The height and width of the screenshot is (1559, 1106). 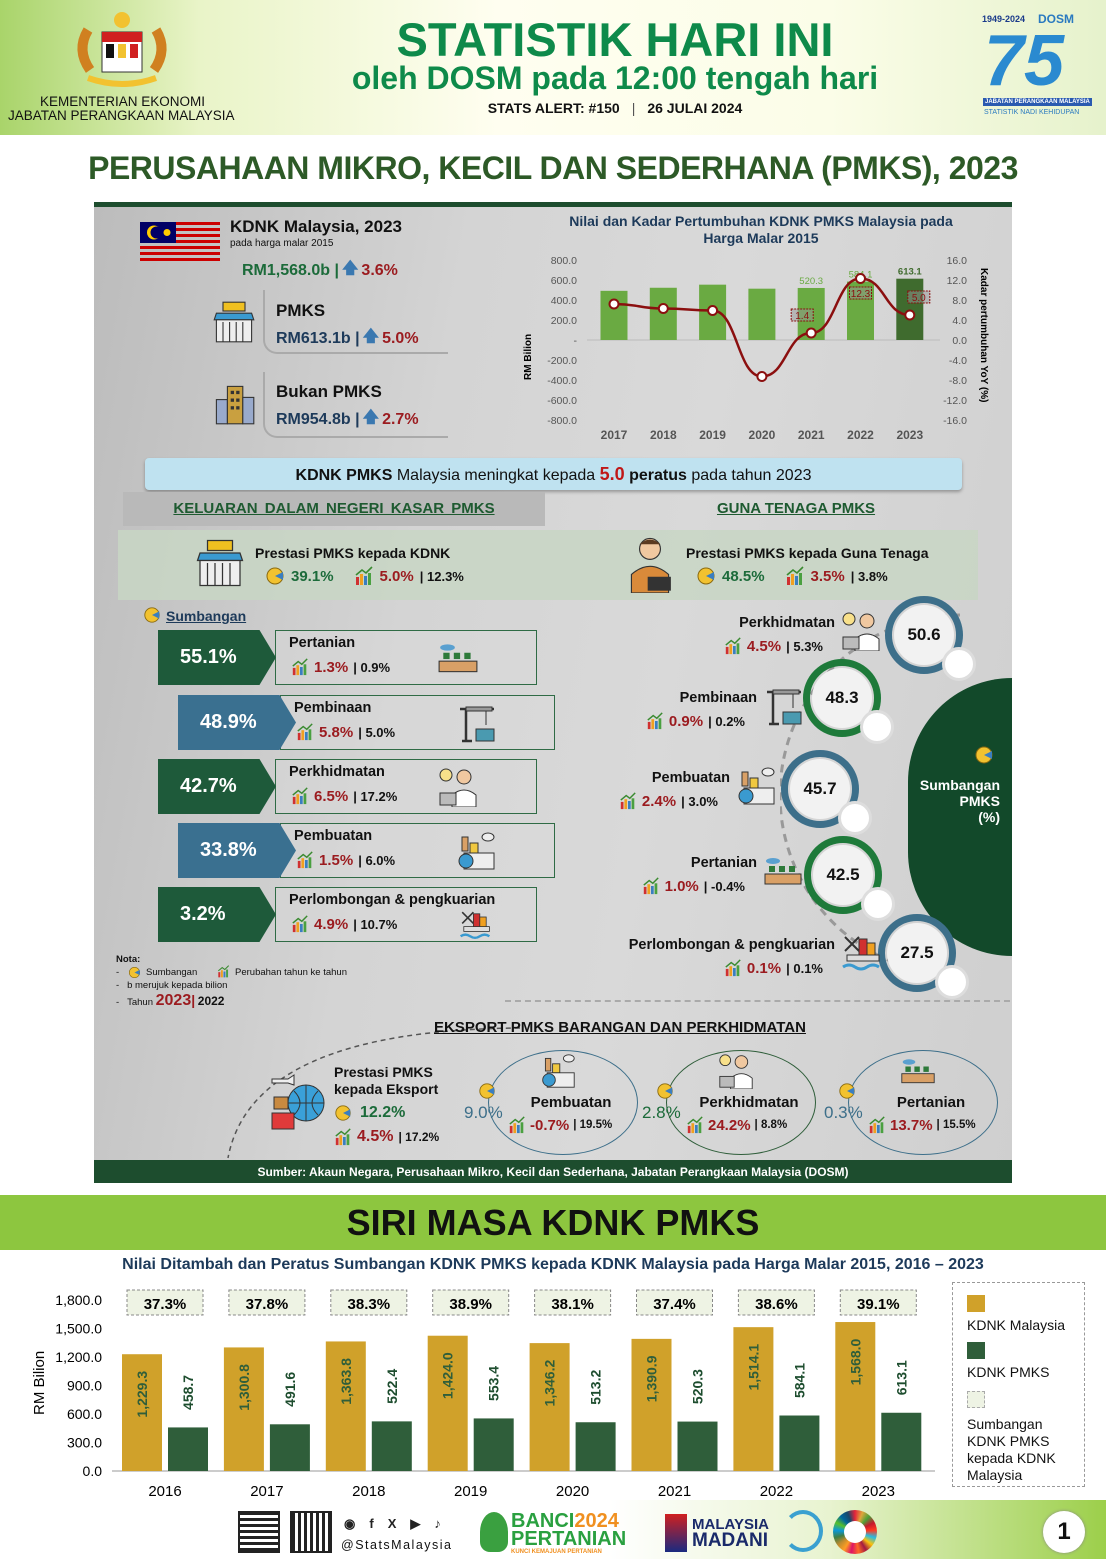 What do you see at coordinates (378, 1523) in the screenshot?
I see `facebook-icon: f` at bounding box center [378, 1523].